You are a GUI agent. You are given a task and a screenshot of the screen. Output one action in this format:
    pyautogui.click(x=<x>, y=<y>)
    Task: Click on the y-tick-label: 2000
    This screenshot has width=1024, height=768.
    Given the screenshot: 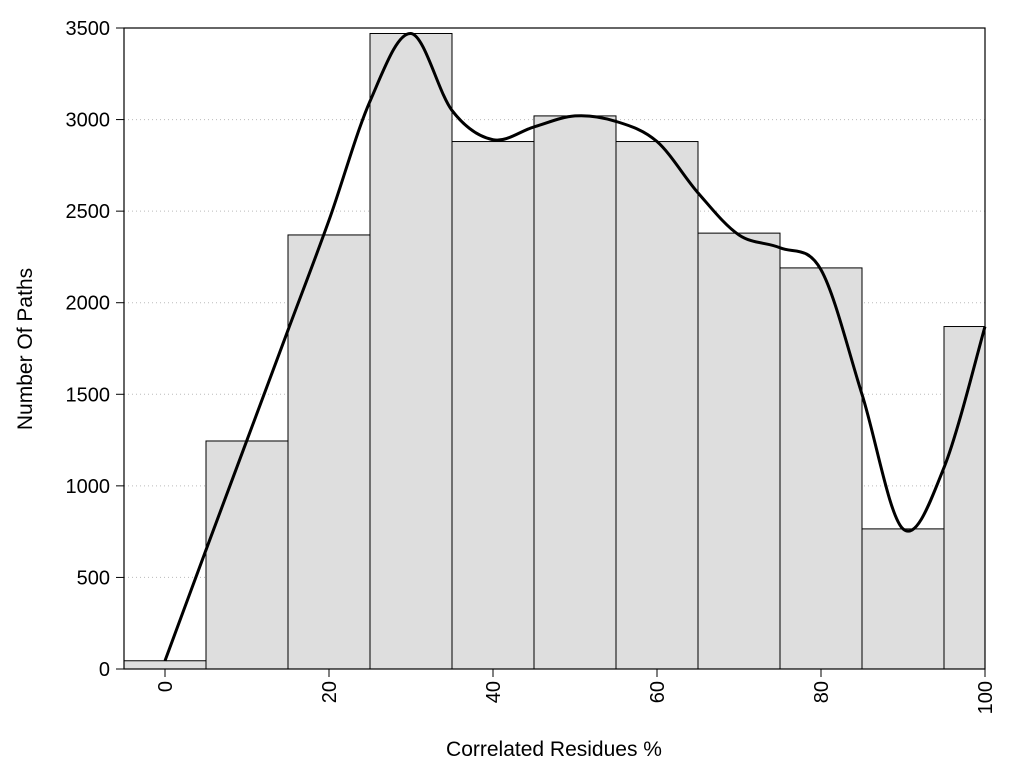 What is the action you would take?
    pyautogui.click(x=88, y=304)
    